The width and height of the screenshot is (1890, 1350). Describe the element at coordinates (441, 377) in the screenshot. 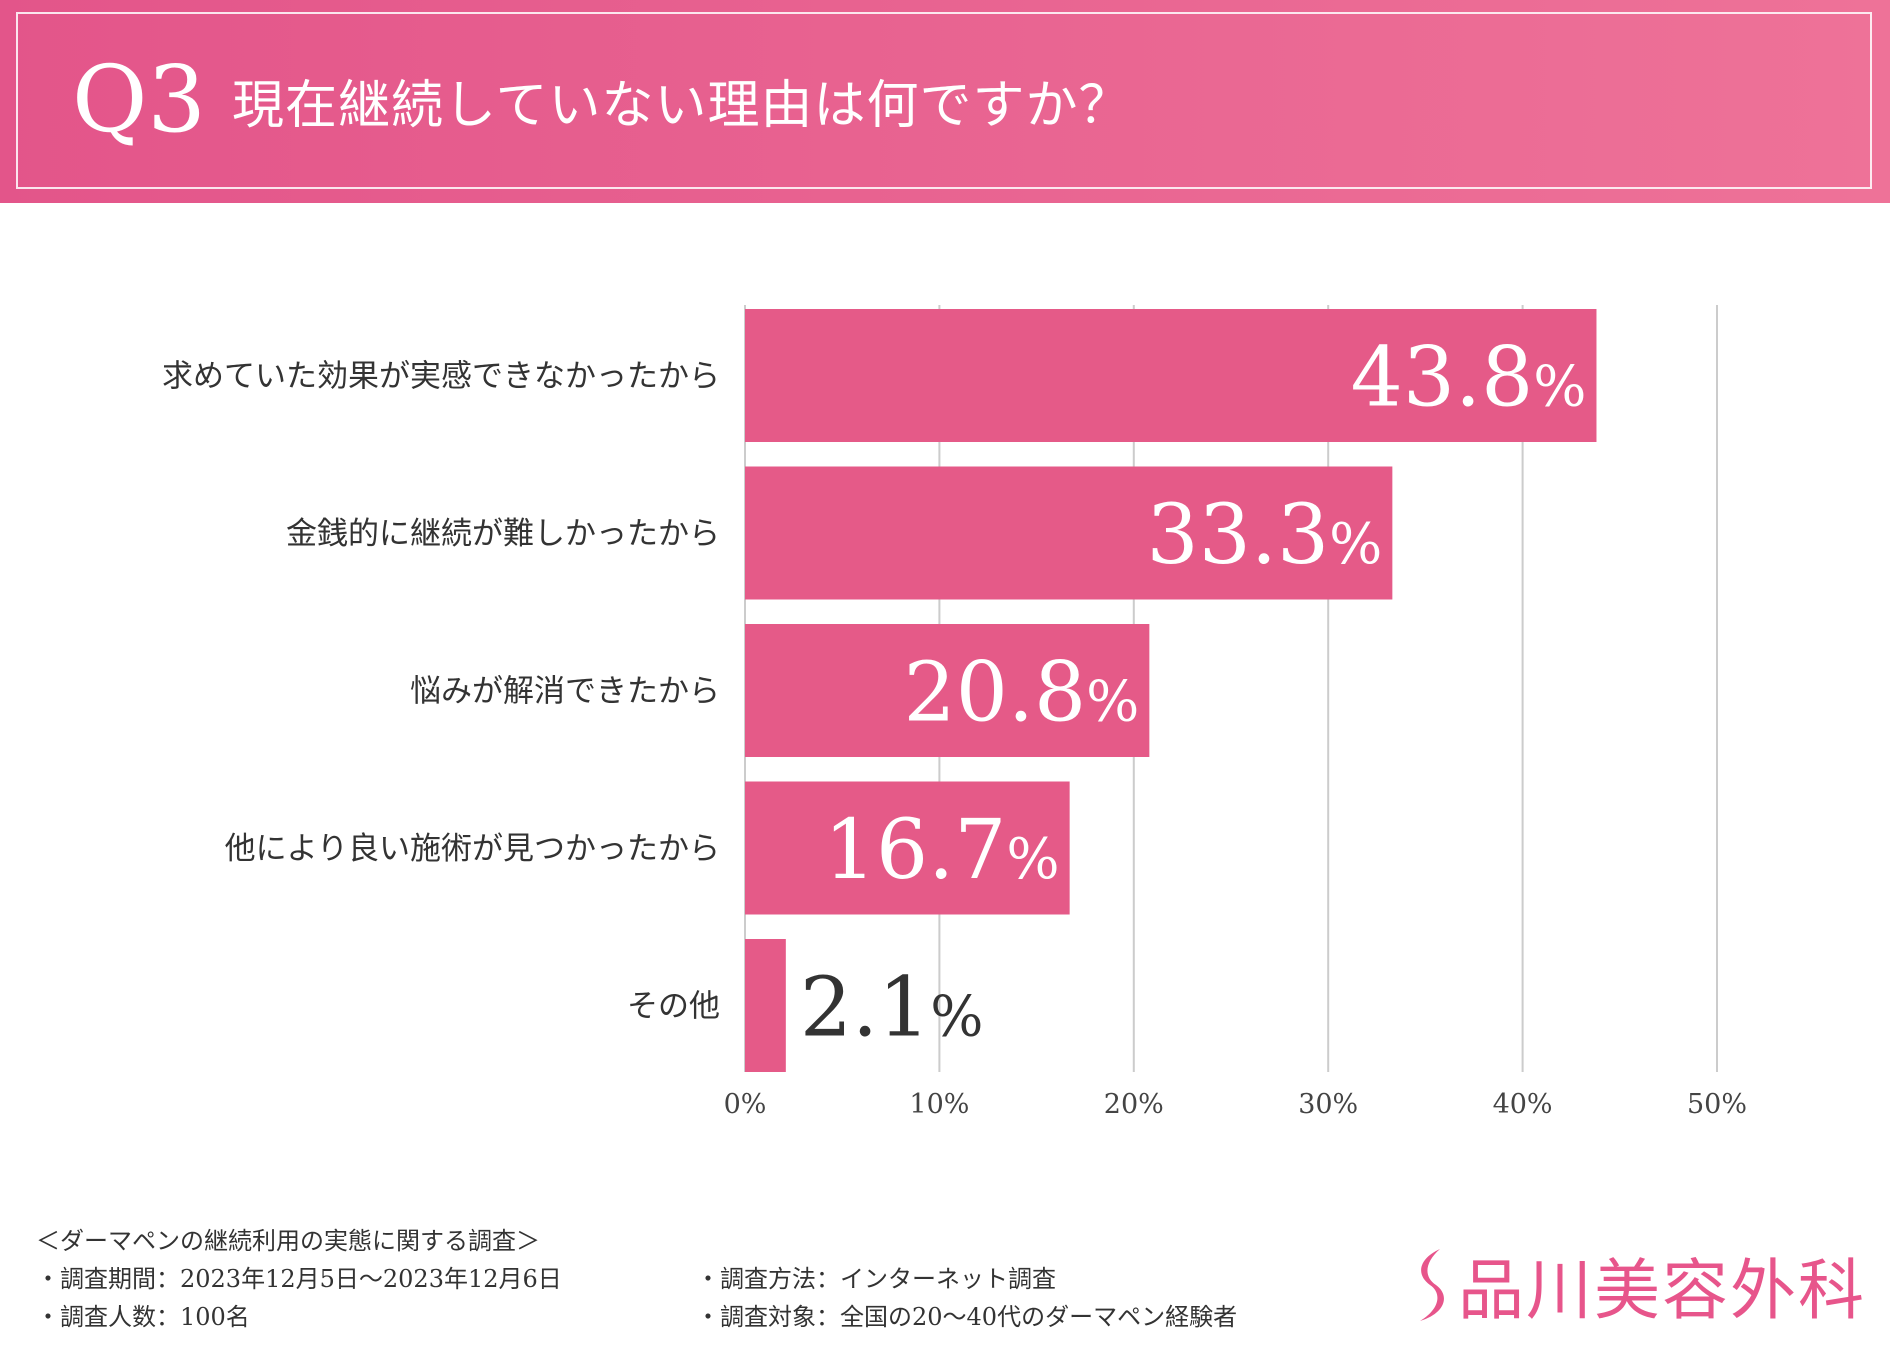

I see `category-label: 求めていた効果が実感できなかったから` at that location.